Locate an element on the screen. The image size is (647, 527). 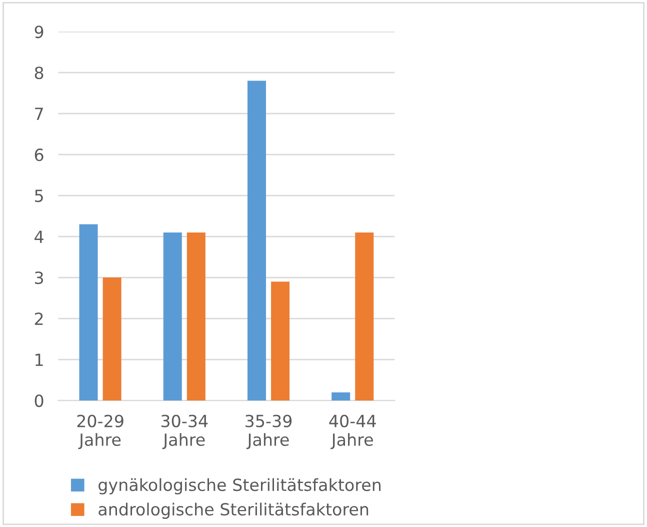
x-tick-label: 40-44 Jahre is located at coordinates (352, 432).